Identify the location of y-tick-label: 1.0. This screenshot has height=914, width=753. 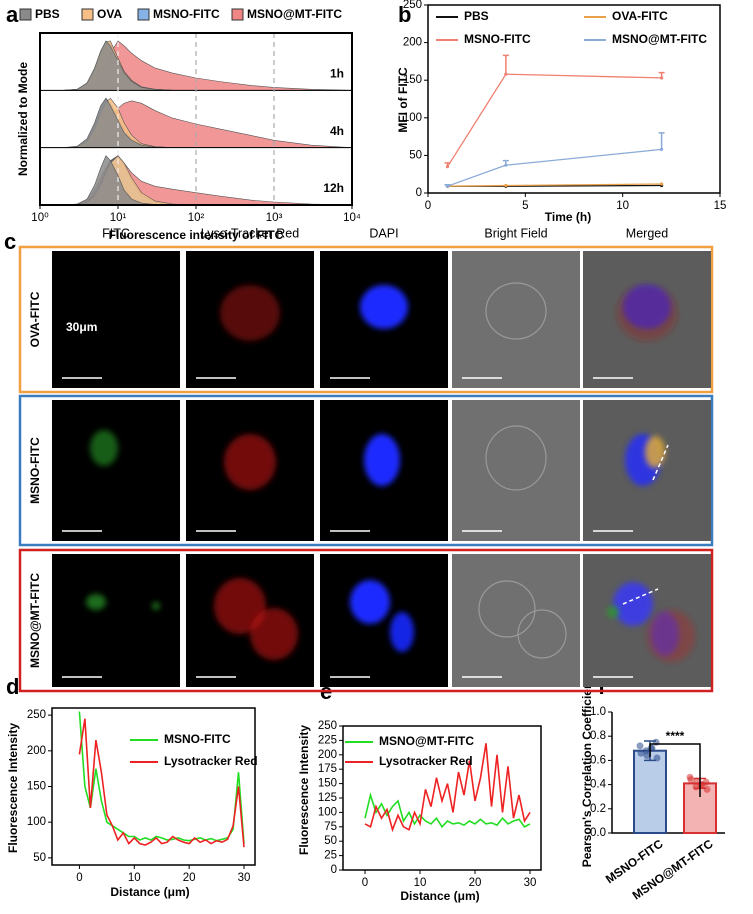
(598, 712).